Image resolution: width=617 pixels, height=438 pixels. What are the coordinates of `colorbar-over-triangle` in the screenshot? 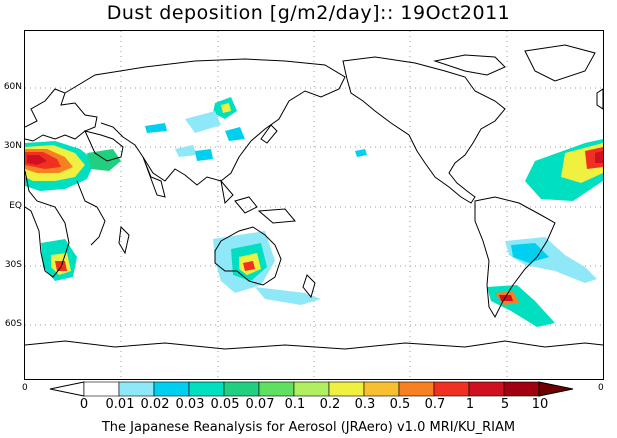 It's located at (556, 389).